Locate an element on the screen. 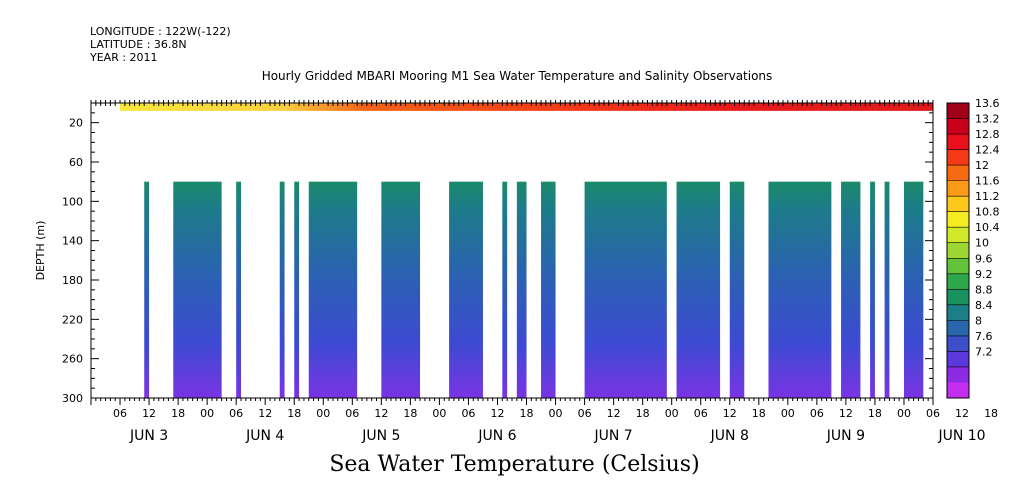 Image resolution: width=1009 pixels, height=504 pixels. colorbar-level-label: 7.6 is located at coordinates (984, 336).